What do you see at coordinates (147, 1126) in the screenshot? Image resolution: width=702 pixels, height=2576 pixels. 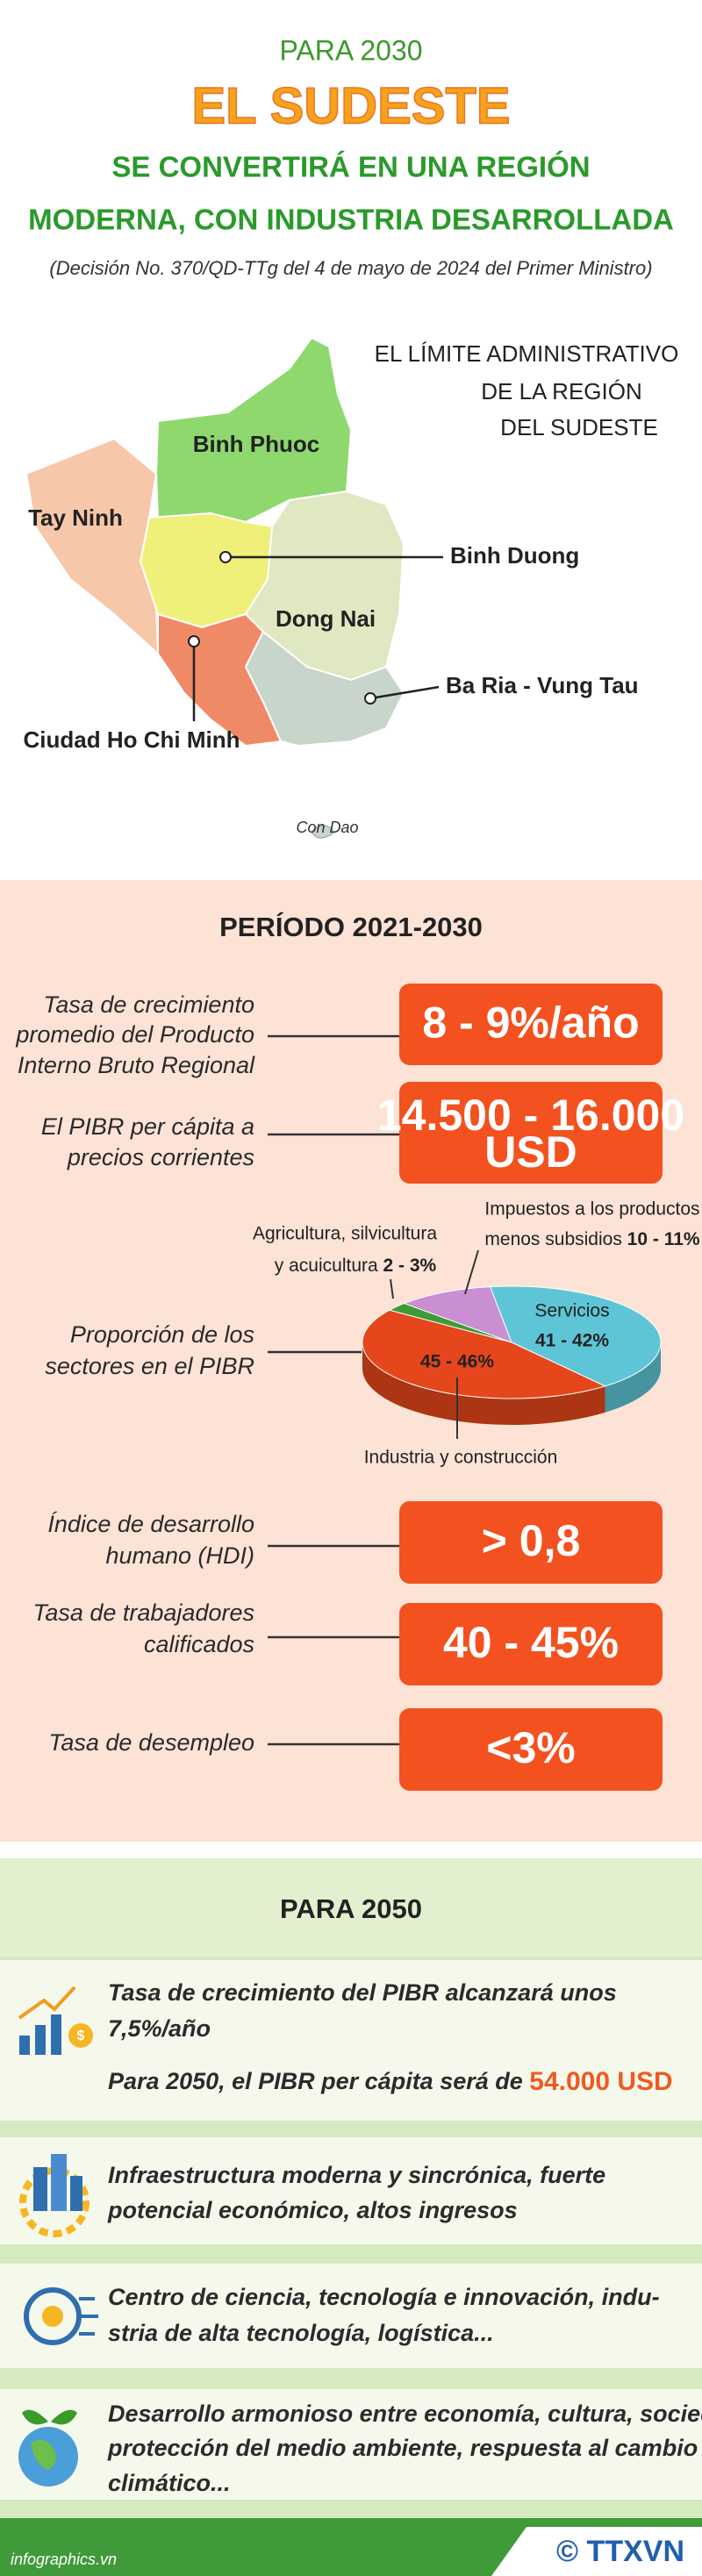 I see `indicator-label: El PIBR per cápita a` at bounding box center [147, 1126].